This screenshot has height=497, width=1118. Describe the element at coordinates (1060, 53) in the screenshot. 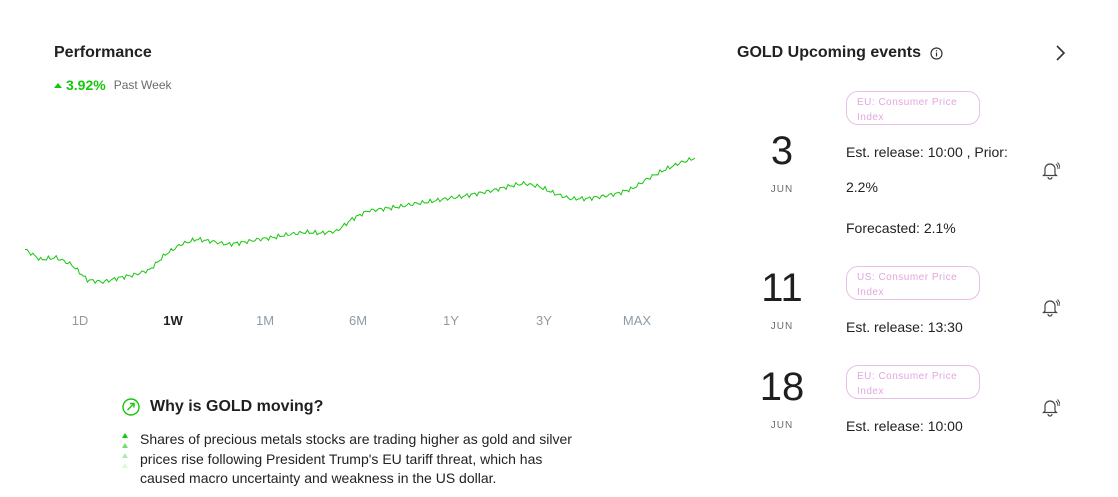

I see `chevron-right-icon` at that location.